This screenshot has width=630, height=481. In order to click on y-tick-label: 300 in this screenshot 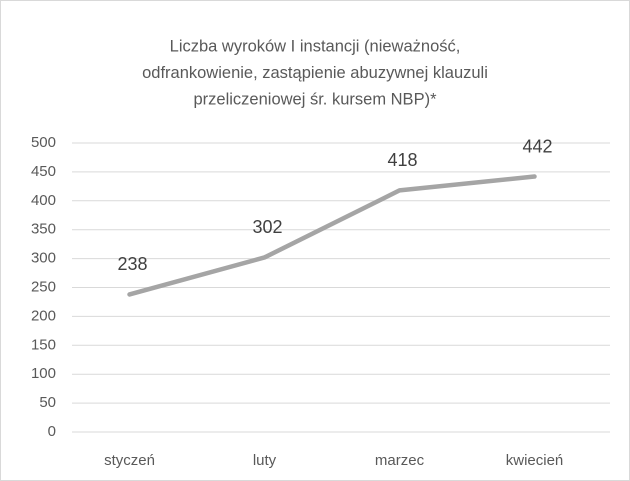, I will do `click(43, 258)`.